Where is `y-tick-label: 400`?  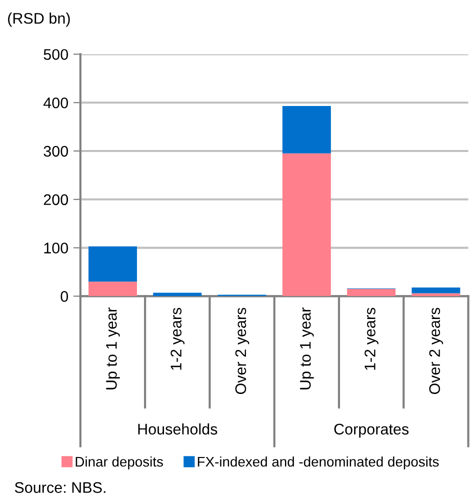 y-tick-label: 400 is located at coordinates (55, 102).